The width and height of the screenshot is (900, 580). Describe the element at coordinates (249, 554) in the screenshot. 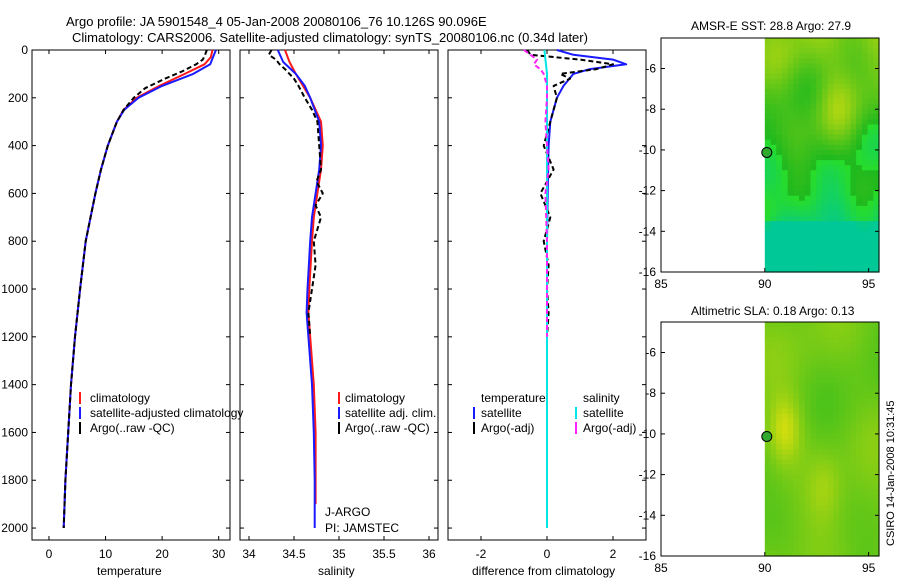

I see `x-tick-label: 34` at that location.